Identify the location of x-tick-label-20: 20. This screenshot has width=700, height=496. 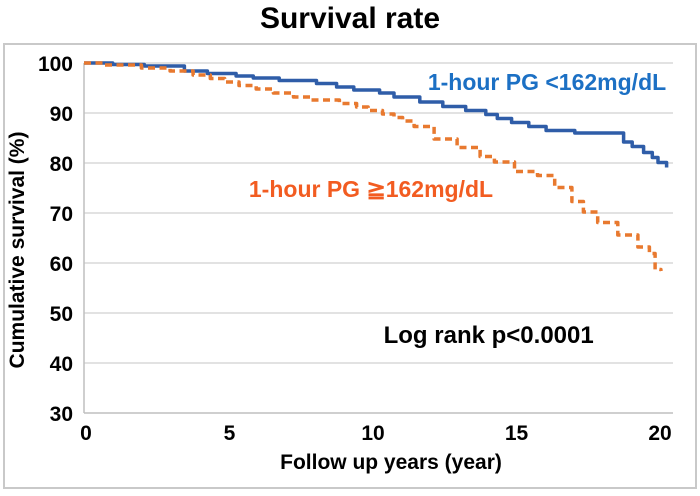
(659, 433).